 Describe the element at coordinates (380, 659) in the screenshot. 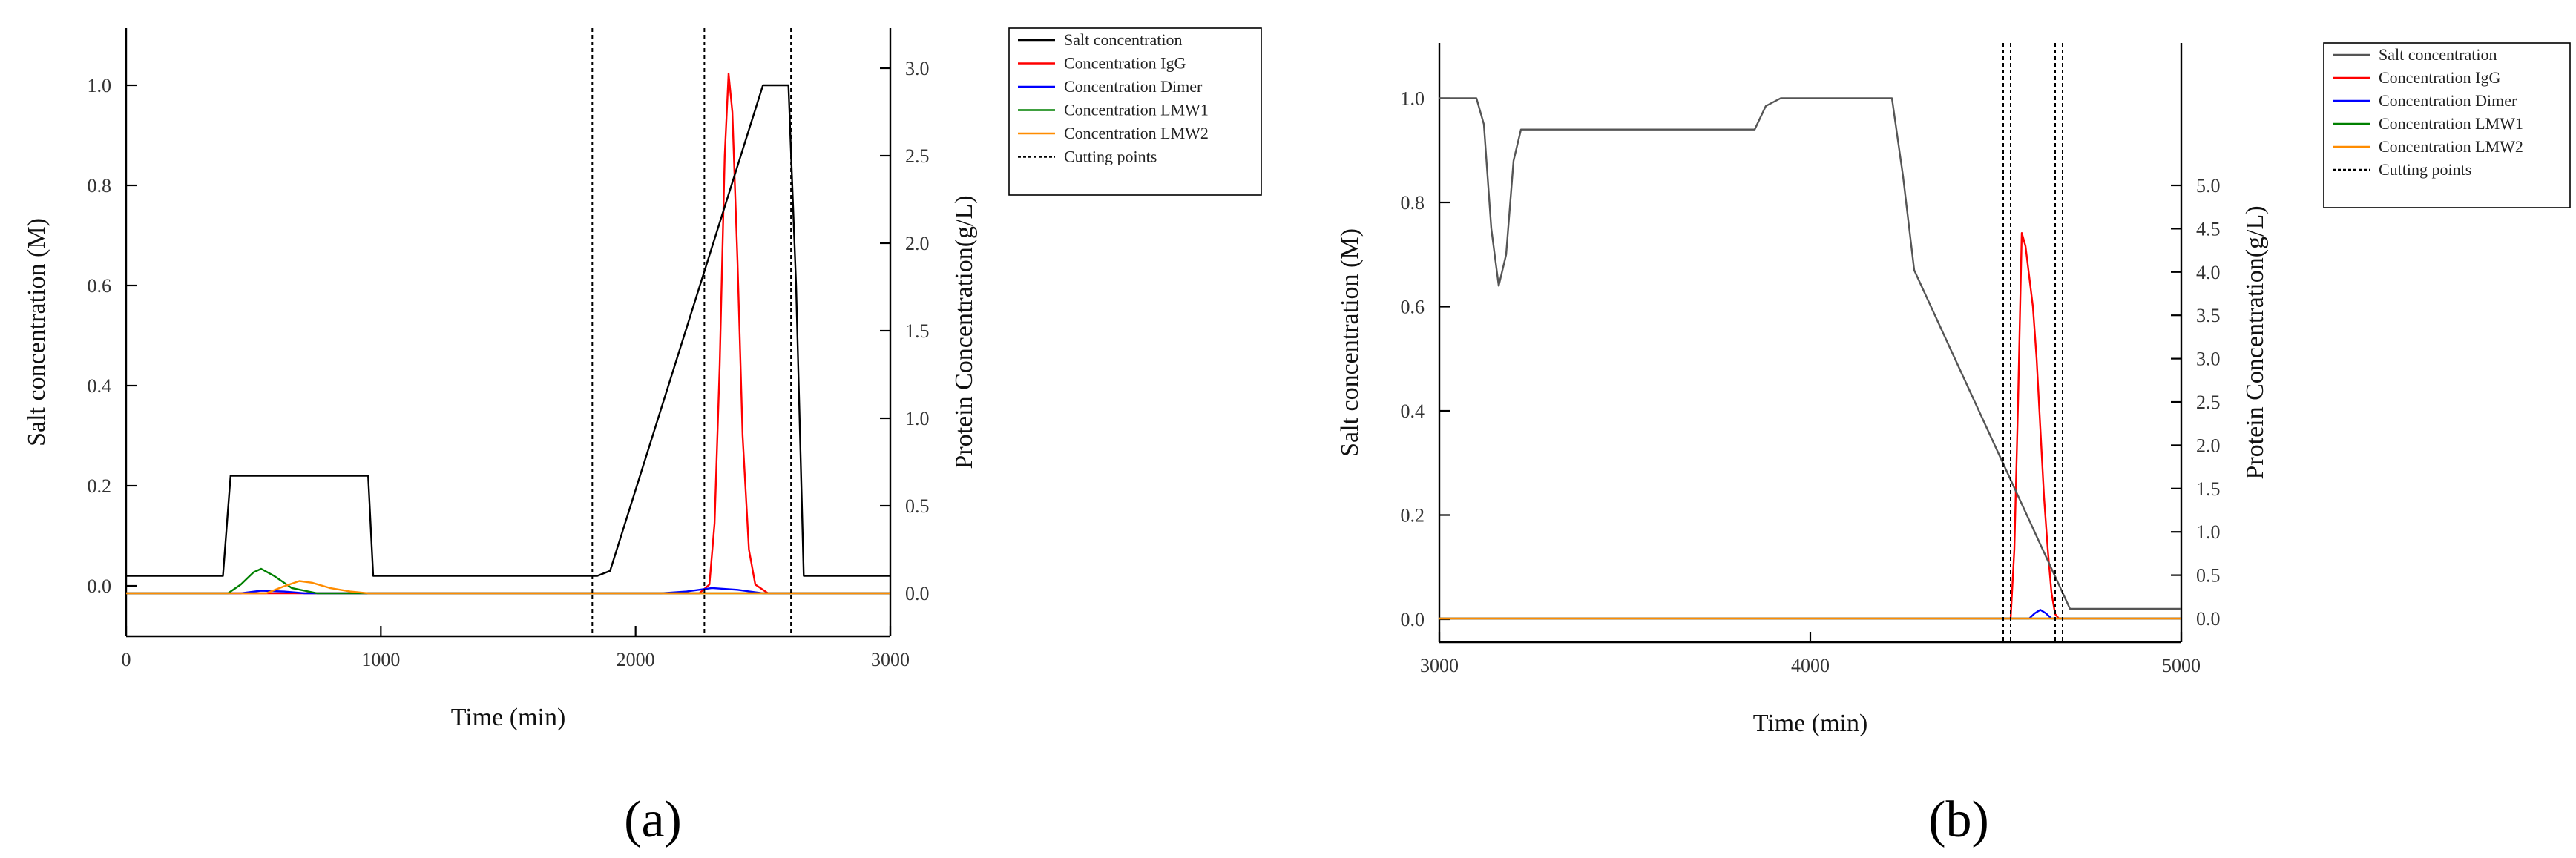

I see `panel-a-x-tick-label: 1000` at that location.